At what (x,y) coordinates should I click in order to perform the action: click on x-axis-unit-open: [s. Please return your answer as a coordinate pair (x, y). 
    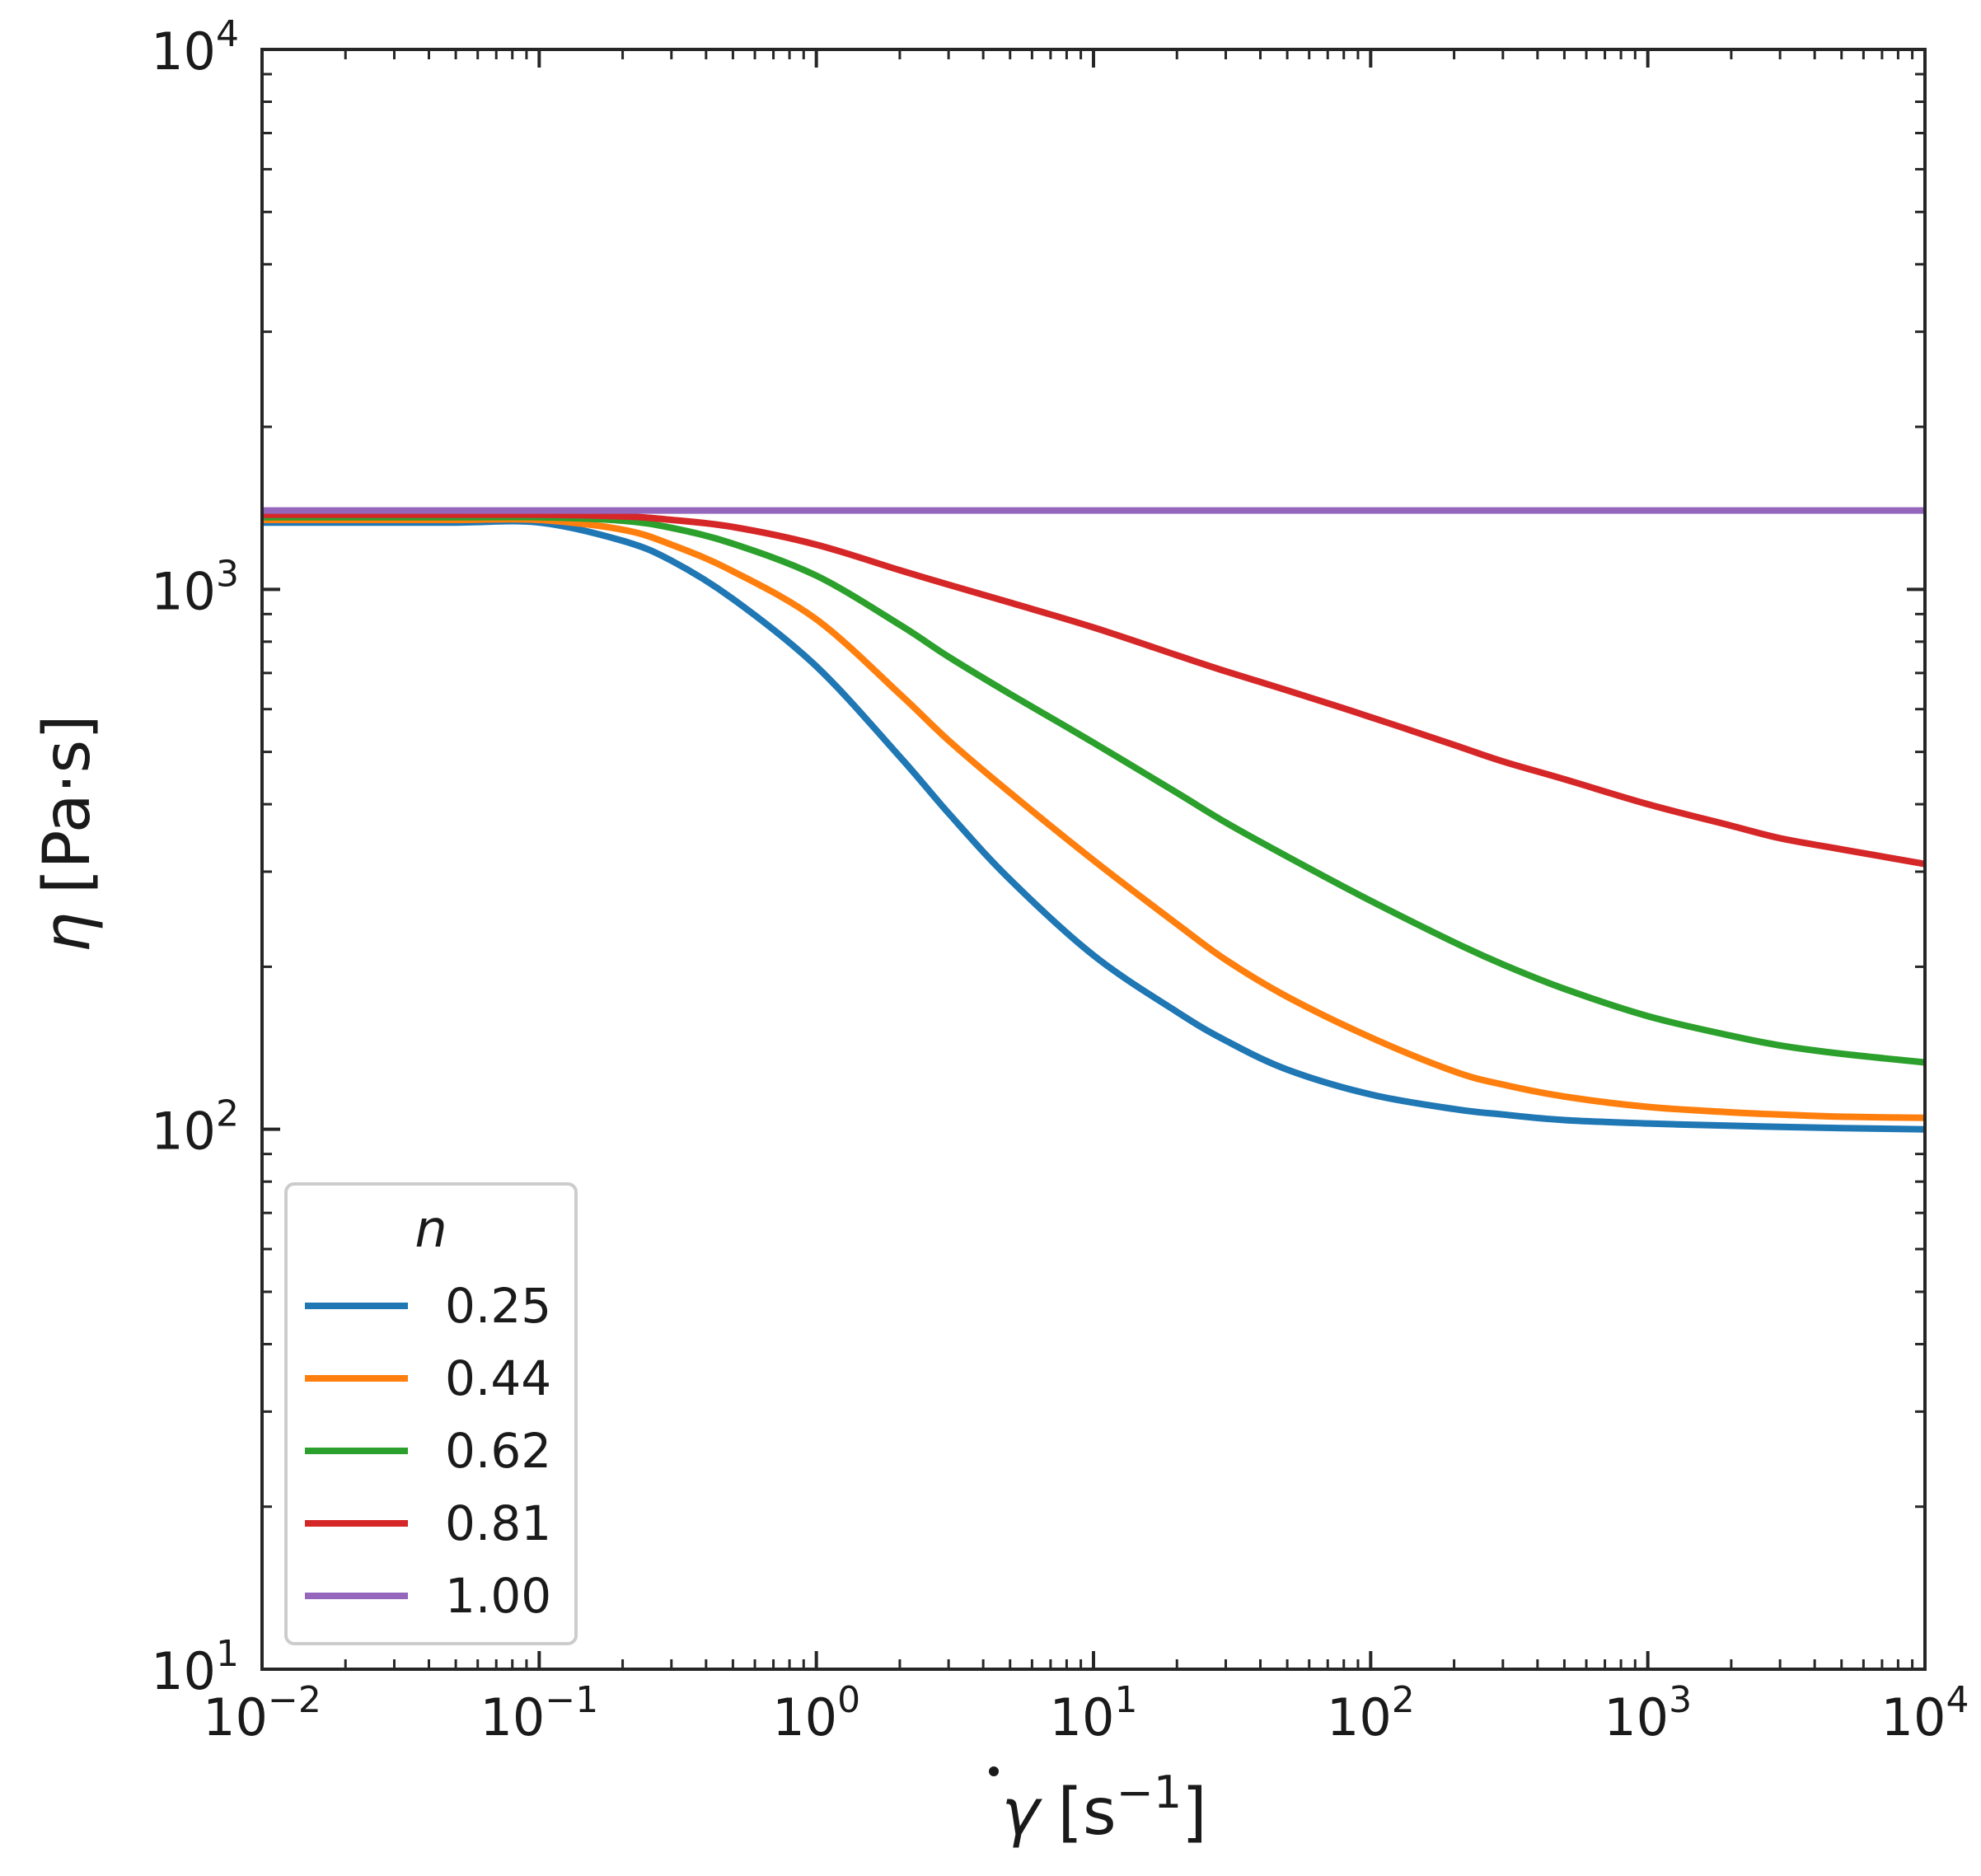
    Looking at the image, I should click on (1087, 1813).